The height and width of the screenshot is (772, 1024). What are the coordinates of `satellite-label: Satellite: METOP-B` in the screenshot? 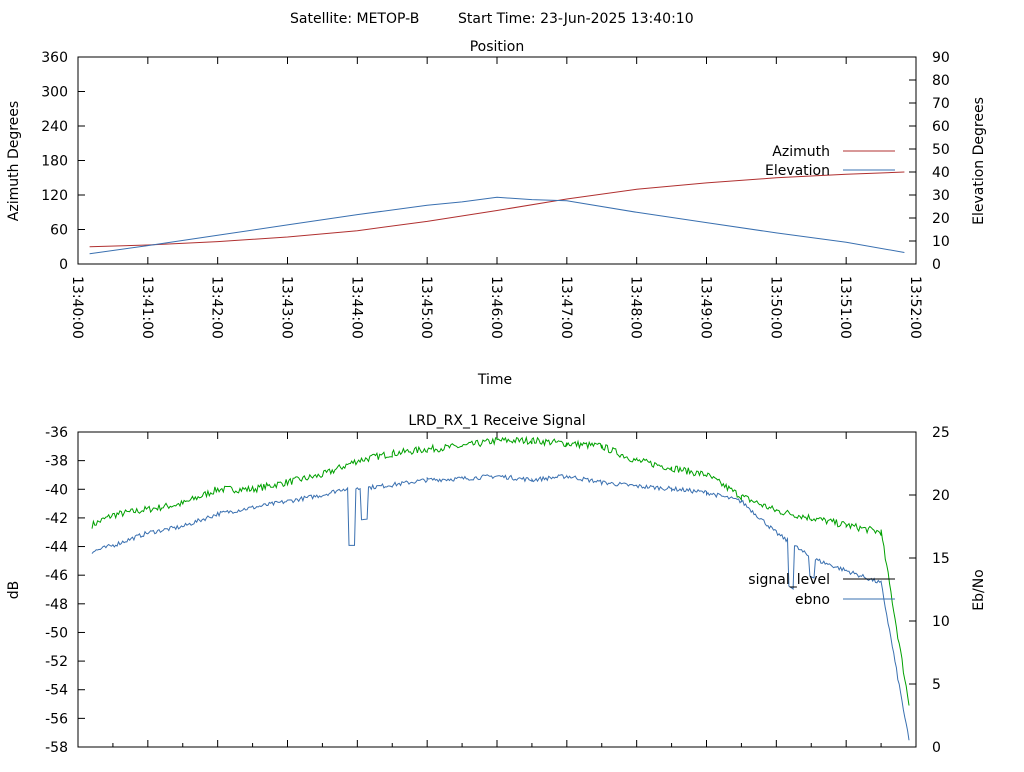 It's located at (354, 19).